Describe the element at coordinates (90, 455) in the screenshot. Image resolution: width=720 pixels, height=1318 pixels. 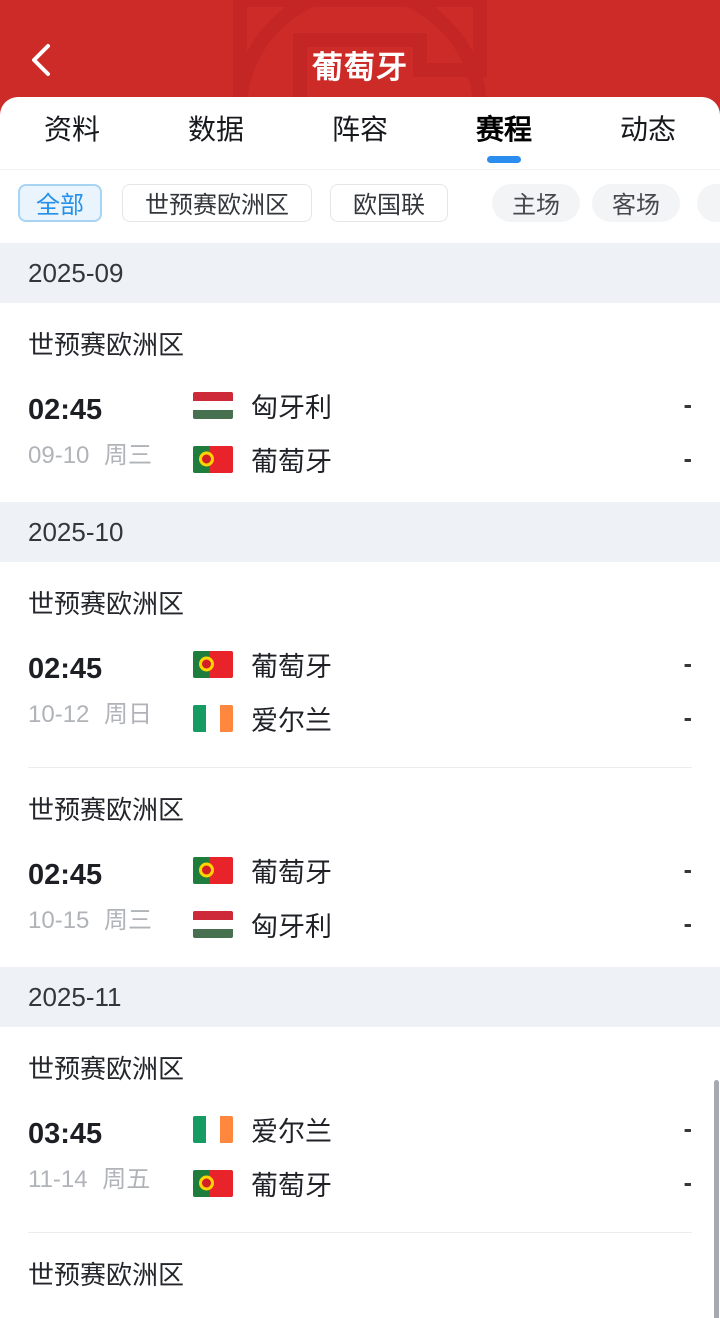
I see `match-date: 09-10 周三` at that location.